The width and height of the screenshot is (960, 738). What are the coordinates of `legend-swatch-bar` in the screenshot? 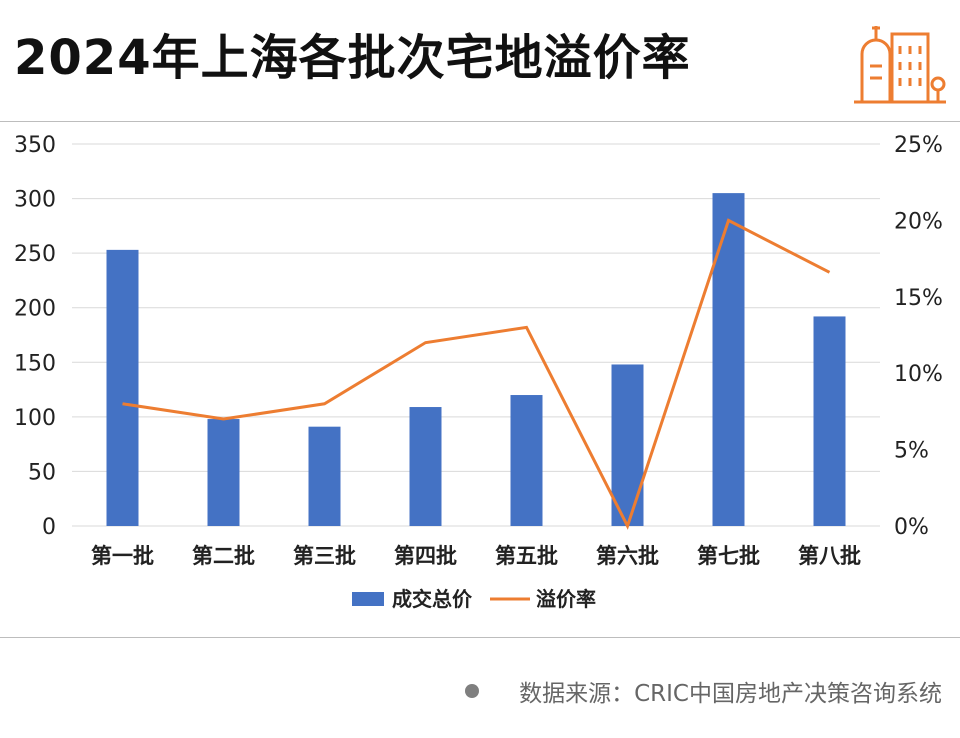 It's located at (368, 599).